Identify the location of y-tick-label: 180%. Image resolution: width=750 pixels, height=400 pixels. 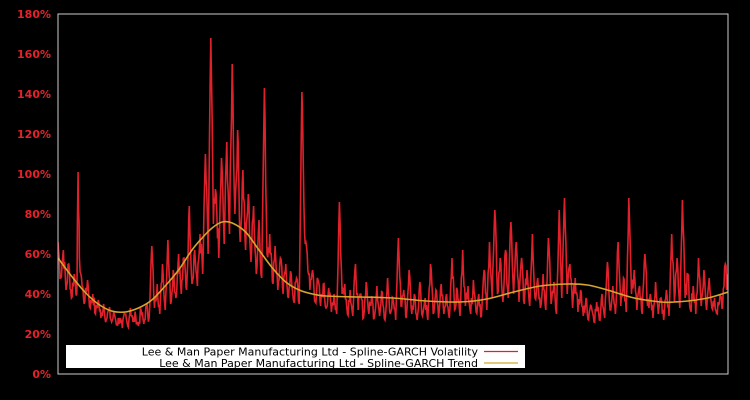
(34, 14).